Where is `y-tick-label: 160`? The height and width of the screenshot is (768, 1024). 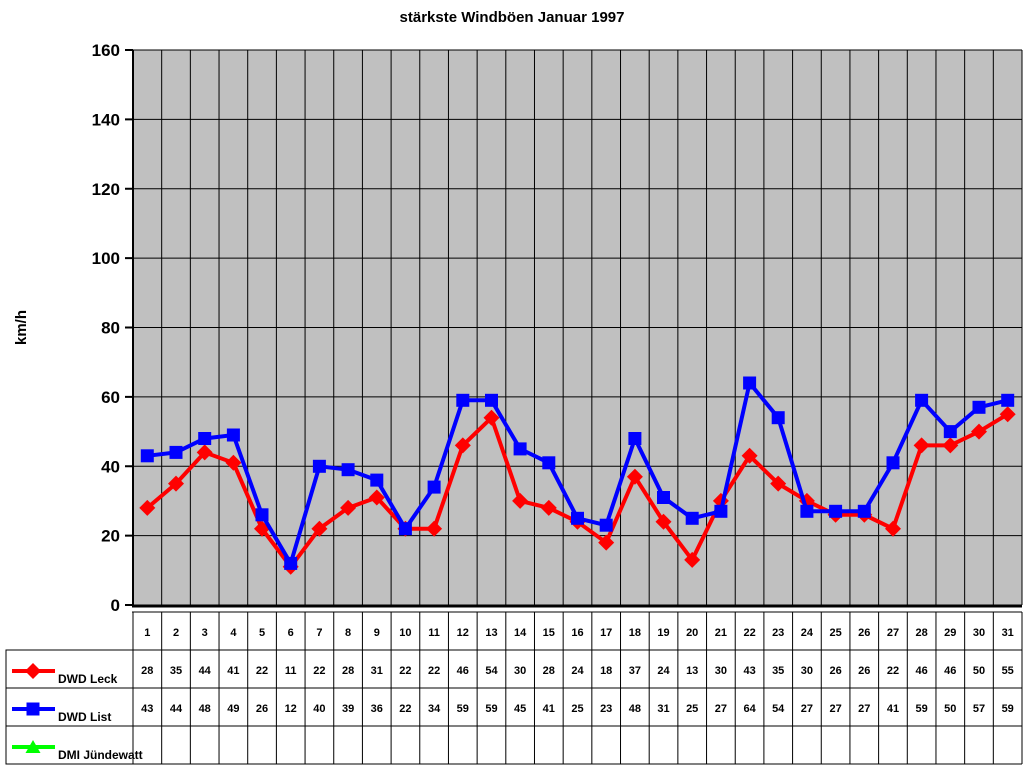 y-tick-label: 160 is located at coordinates (106, 50).